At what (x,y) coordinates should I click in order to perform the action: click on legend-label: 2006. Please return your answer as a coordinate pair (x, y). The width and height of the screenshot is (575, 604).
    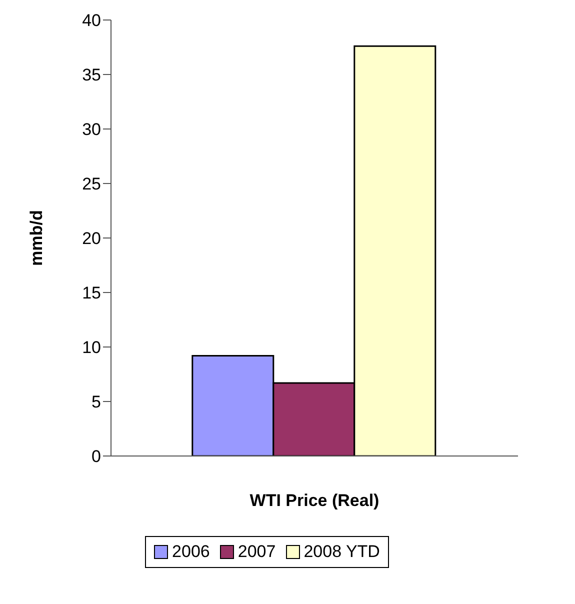
    Looking at the image, I should click on (190, 552).